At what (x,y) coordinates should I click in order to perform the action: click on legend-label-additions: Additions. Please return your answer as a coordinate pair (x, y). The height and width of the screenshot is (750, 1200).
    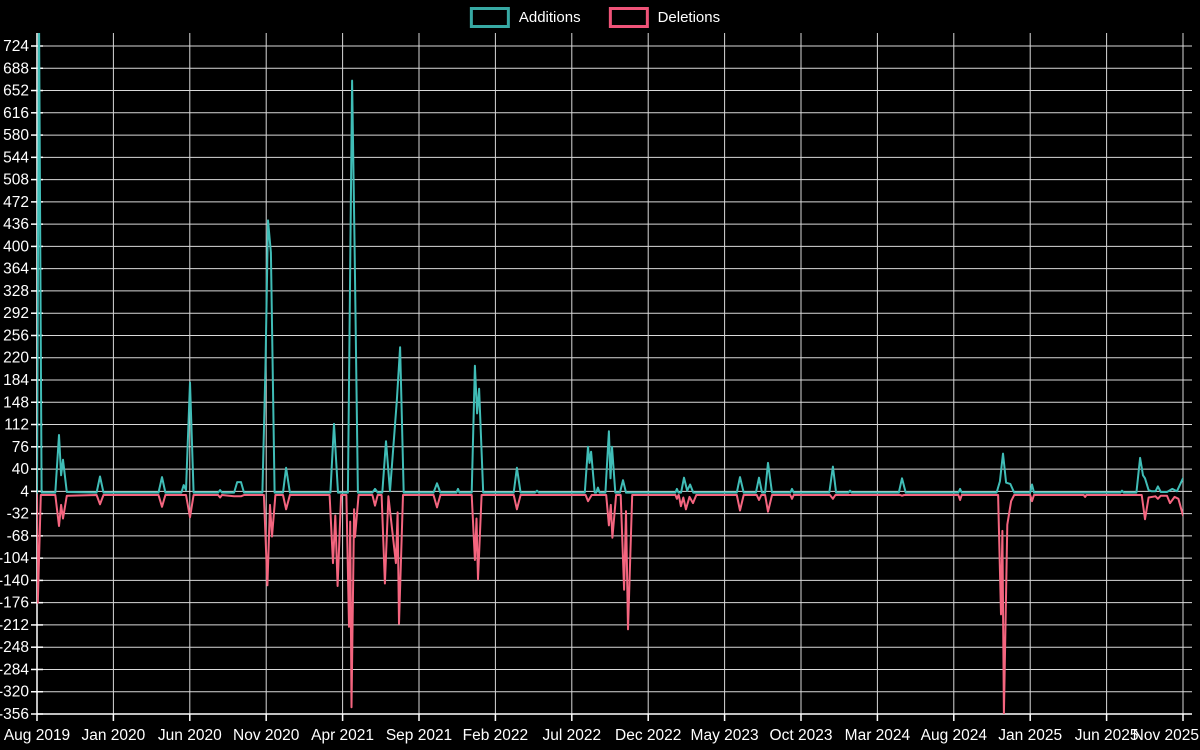
    Looking at the image, I should click on (549, 17).